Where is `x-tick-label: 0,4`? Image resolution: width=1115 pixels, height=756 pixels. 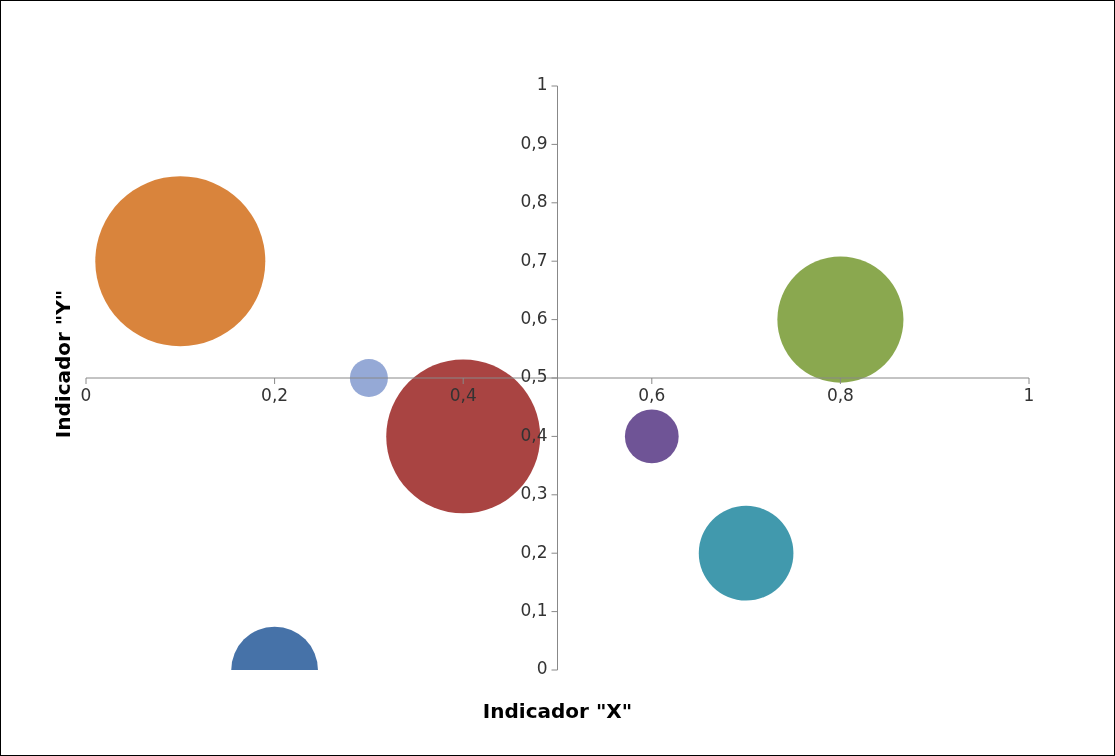
x-tick-label: 0,4 is located at coordinates (463, 394).